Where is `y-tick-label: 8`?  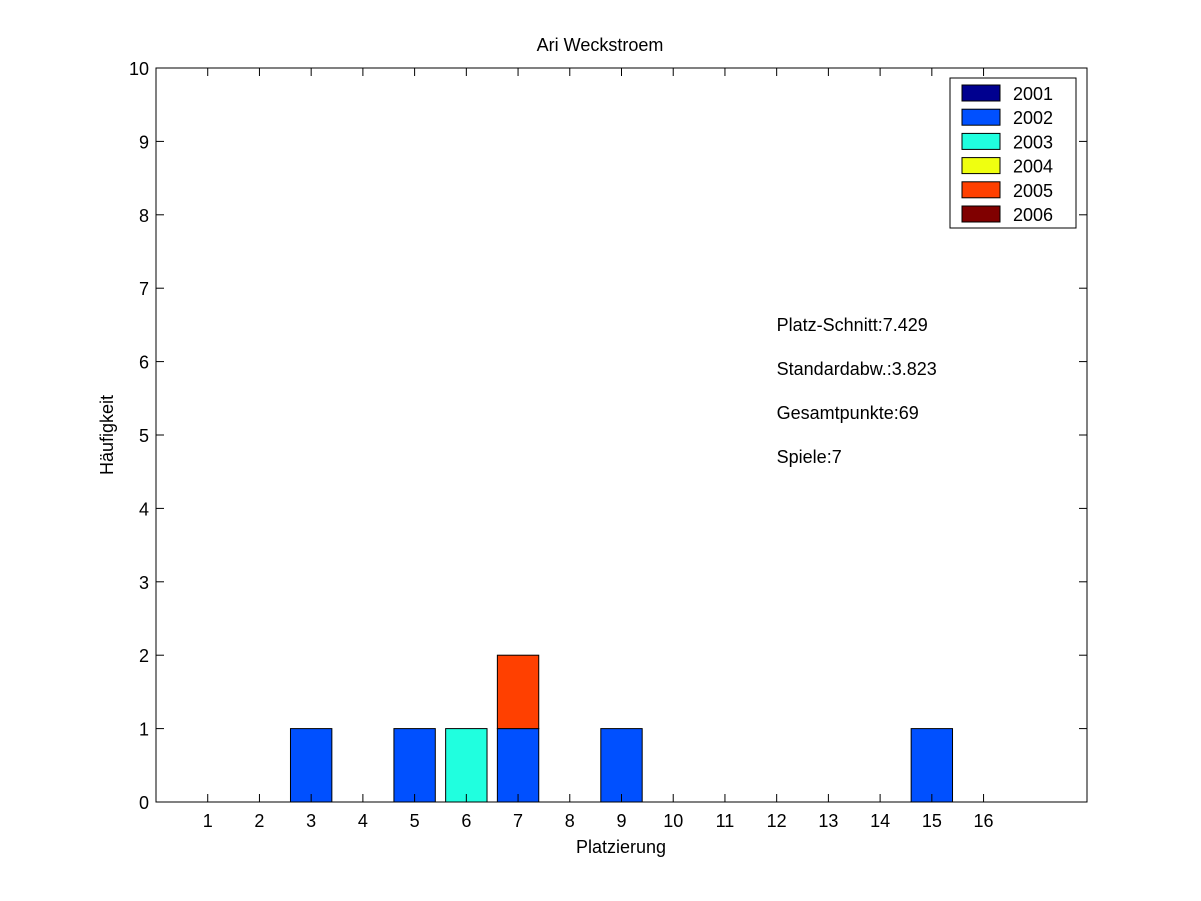 y-tick-label: 8 is located at coordinates (144, 216).